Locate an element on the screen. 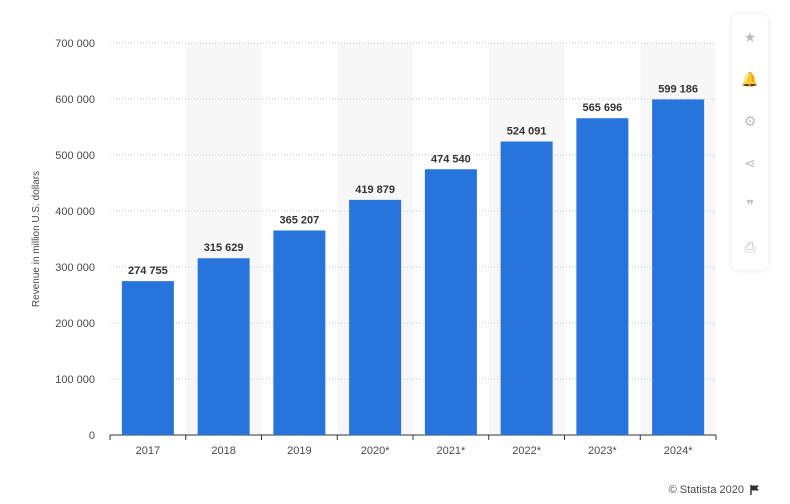  x-tick-label: 2024* is located at coordinates (678, 451).